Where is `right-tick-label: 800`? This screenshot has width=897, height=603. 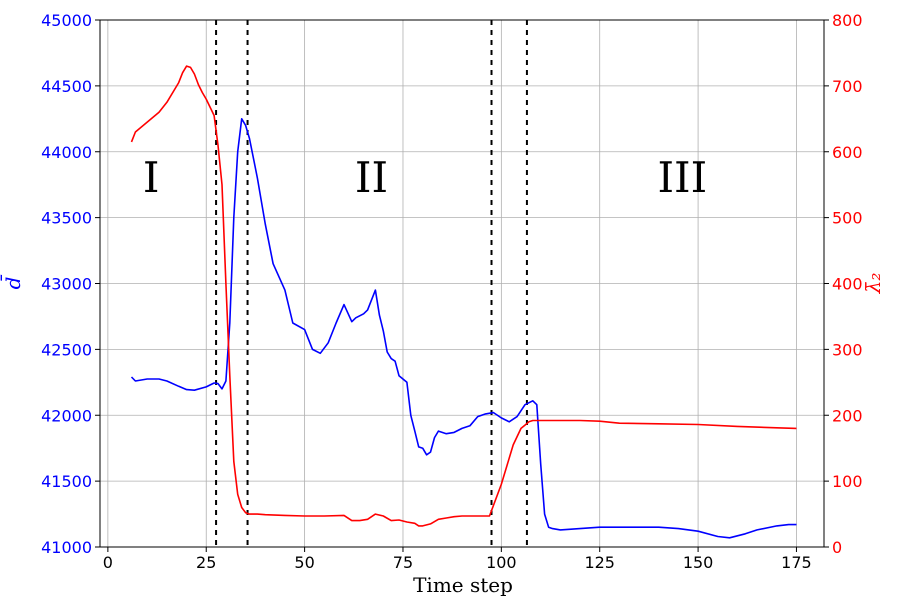
right-tick-label: 800 is located at coordinates (847, 20).